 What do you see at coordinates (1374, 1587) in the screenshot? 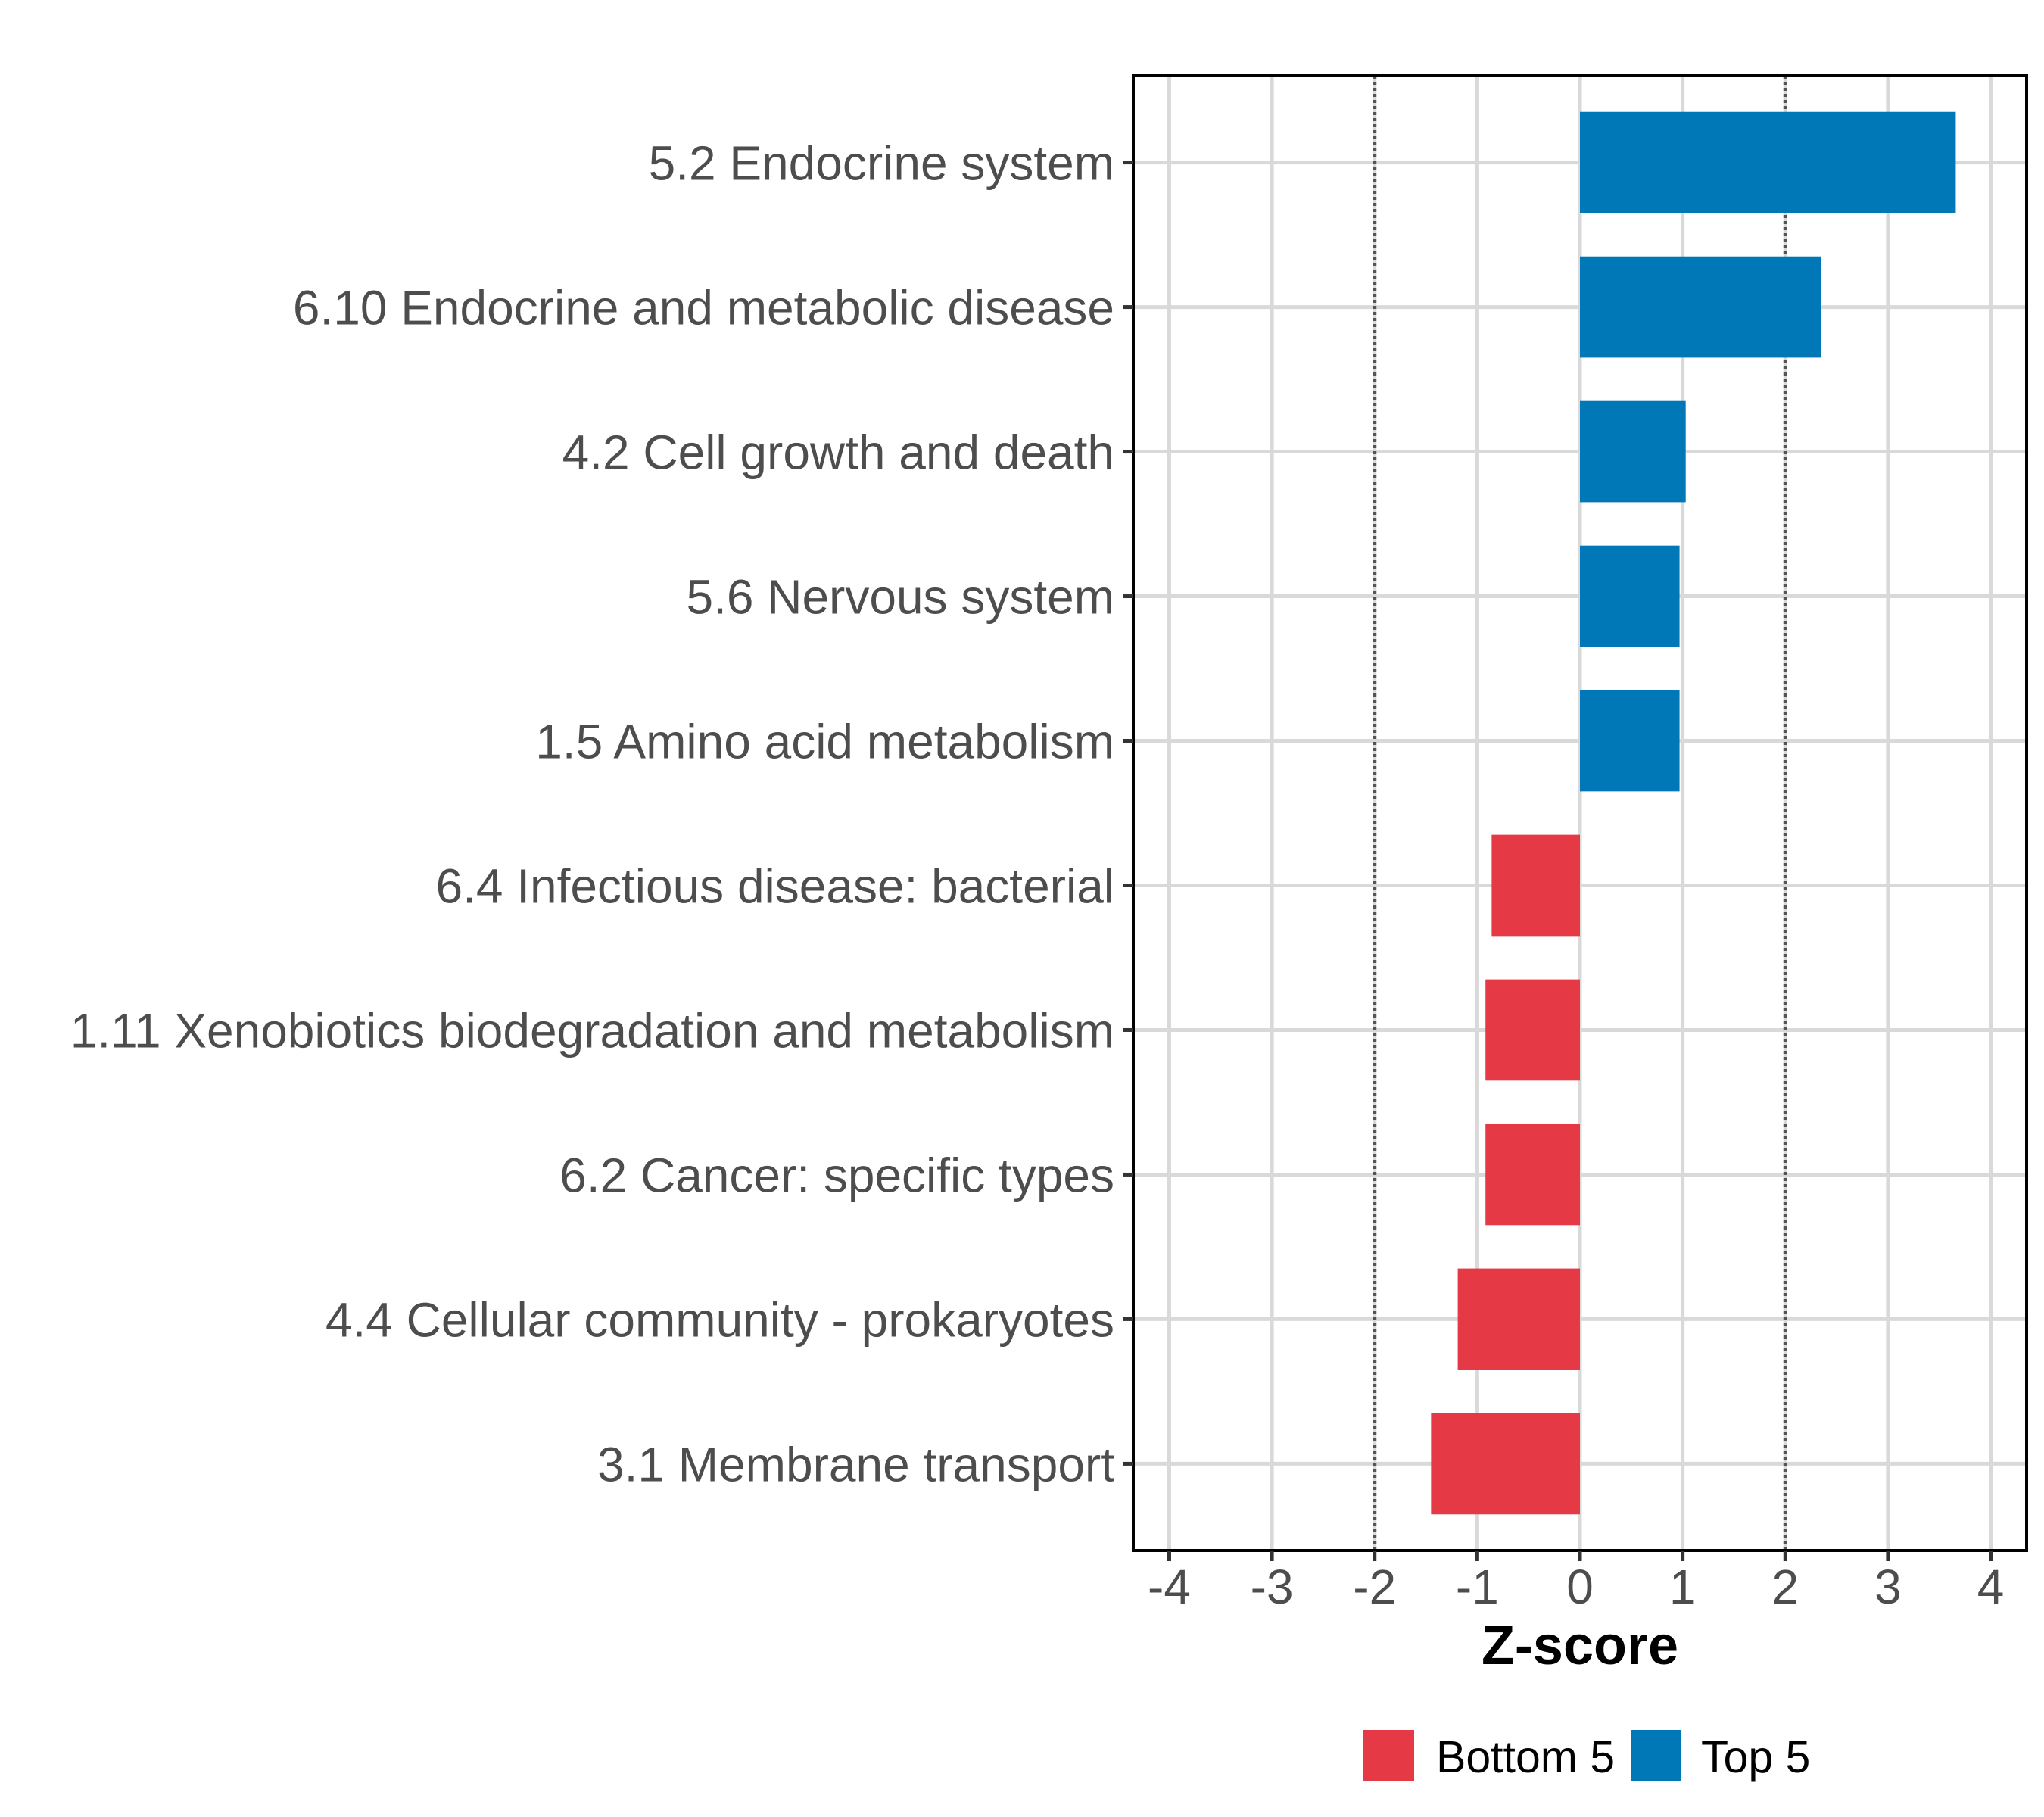
I see `x-tick-label: -2` at bounding box center [1374, 1587].